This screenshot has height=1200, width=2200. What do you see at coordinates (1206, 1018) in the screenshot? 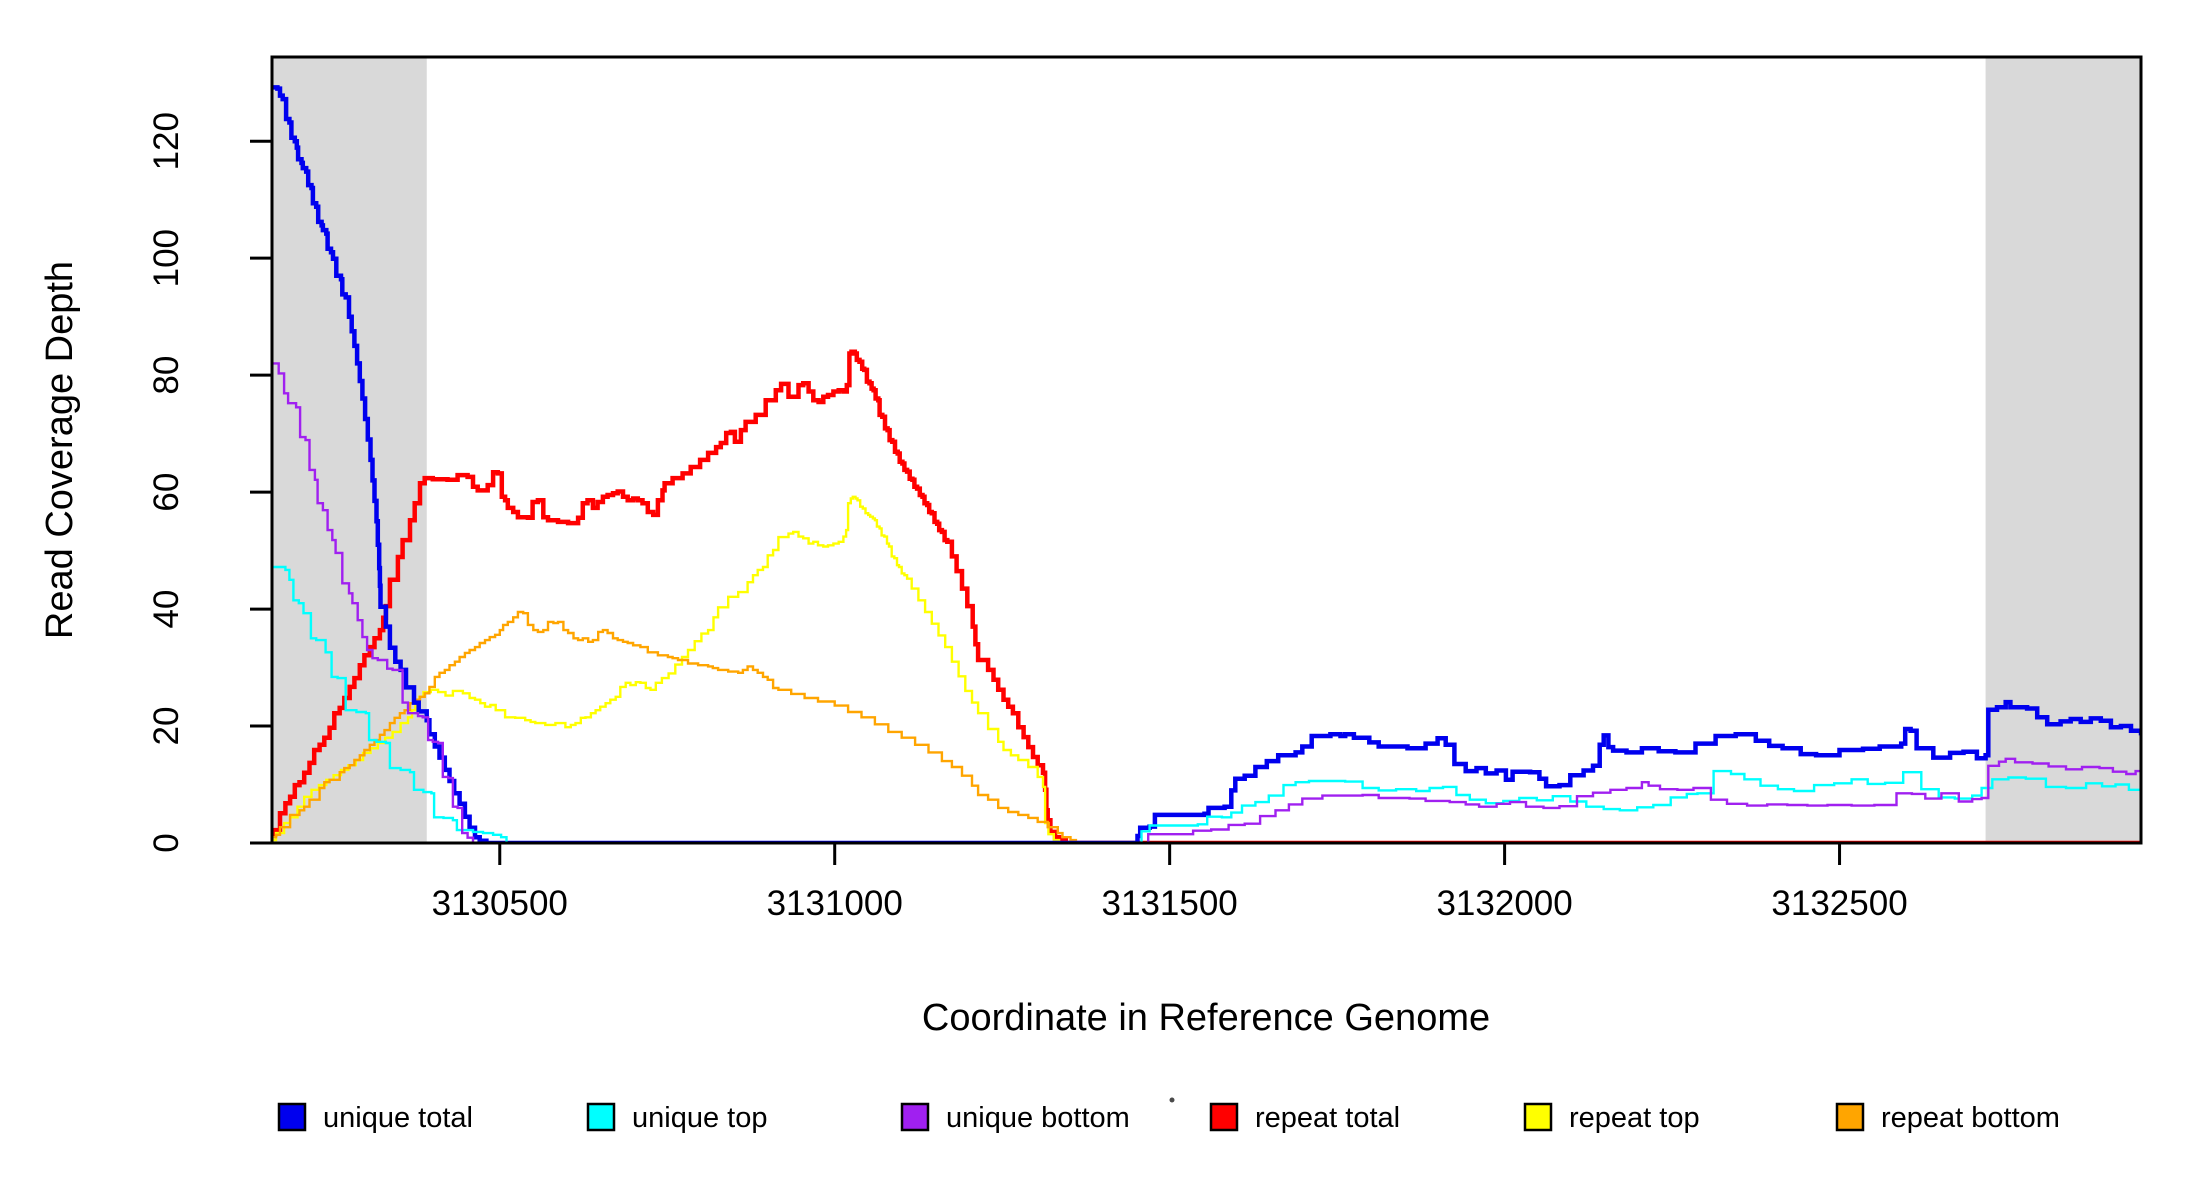
I see `x-axis-title: Coordinate in Reference Genome` at bounding box center [1206, 1018].